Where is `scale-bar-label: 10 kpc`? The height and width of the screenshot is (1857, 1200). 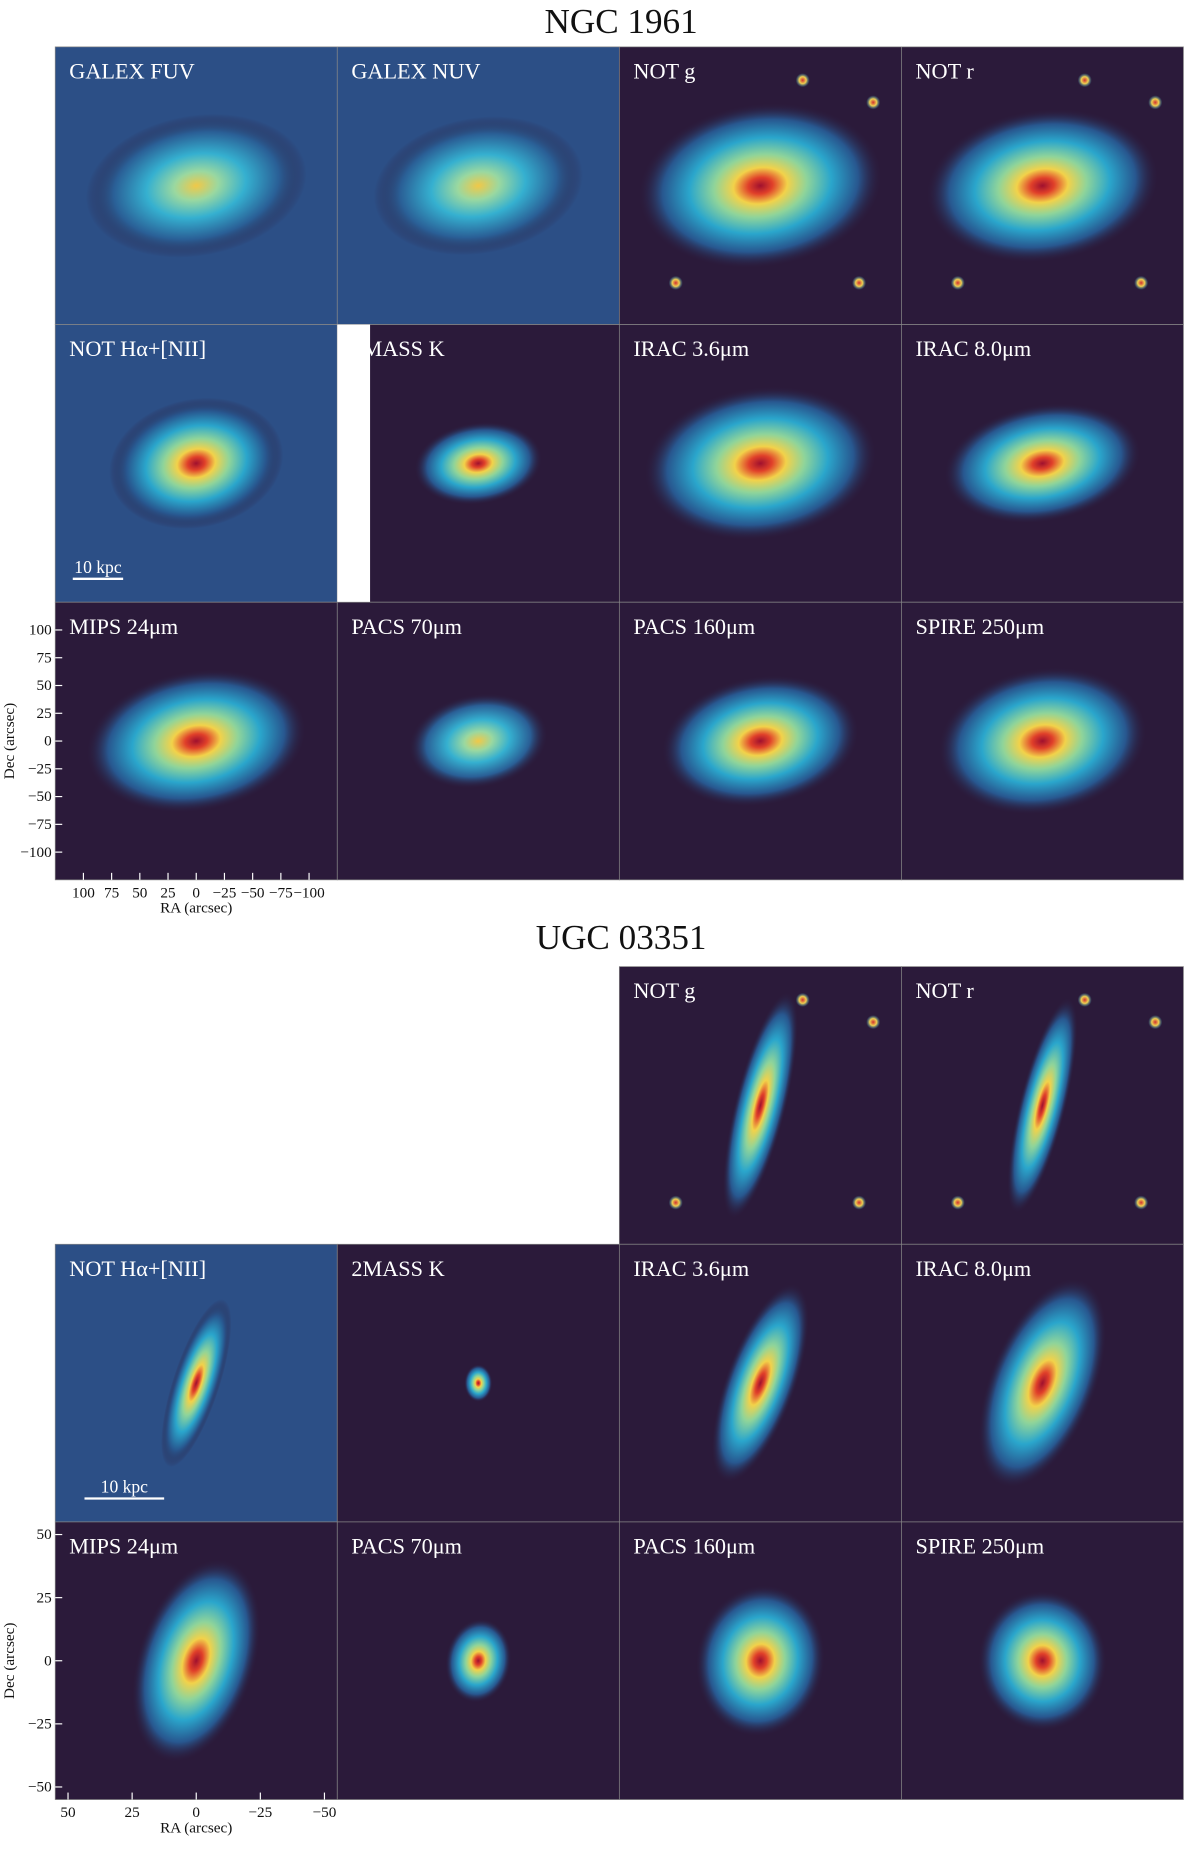
scale-bar-label: 10 kpc is located at coordinates (125, 1487).